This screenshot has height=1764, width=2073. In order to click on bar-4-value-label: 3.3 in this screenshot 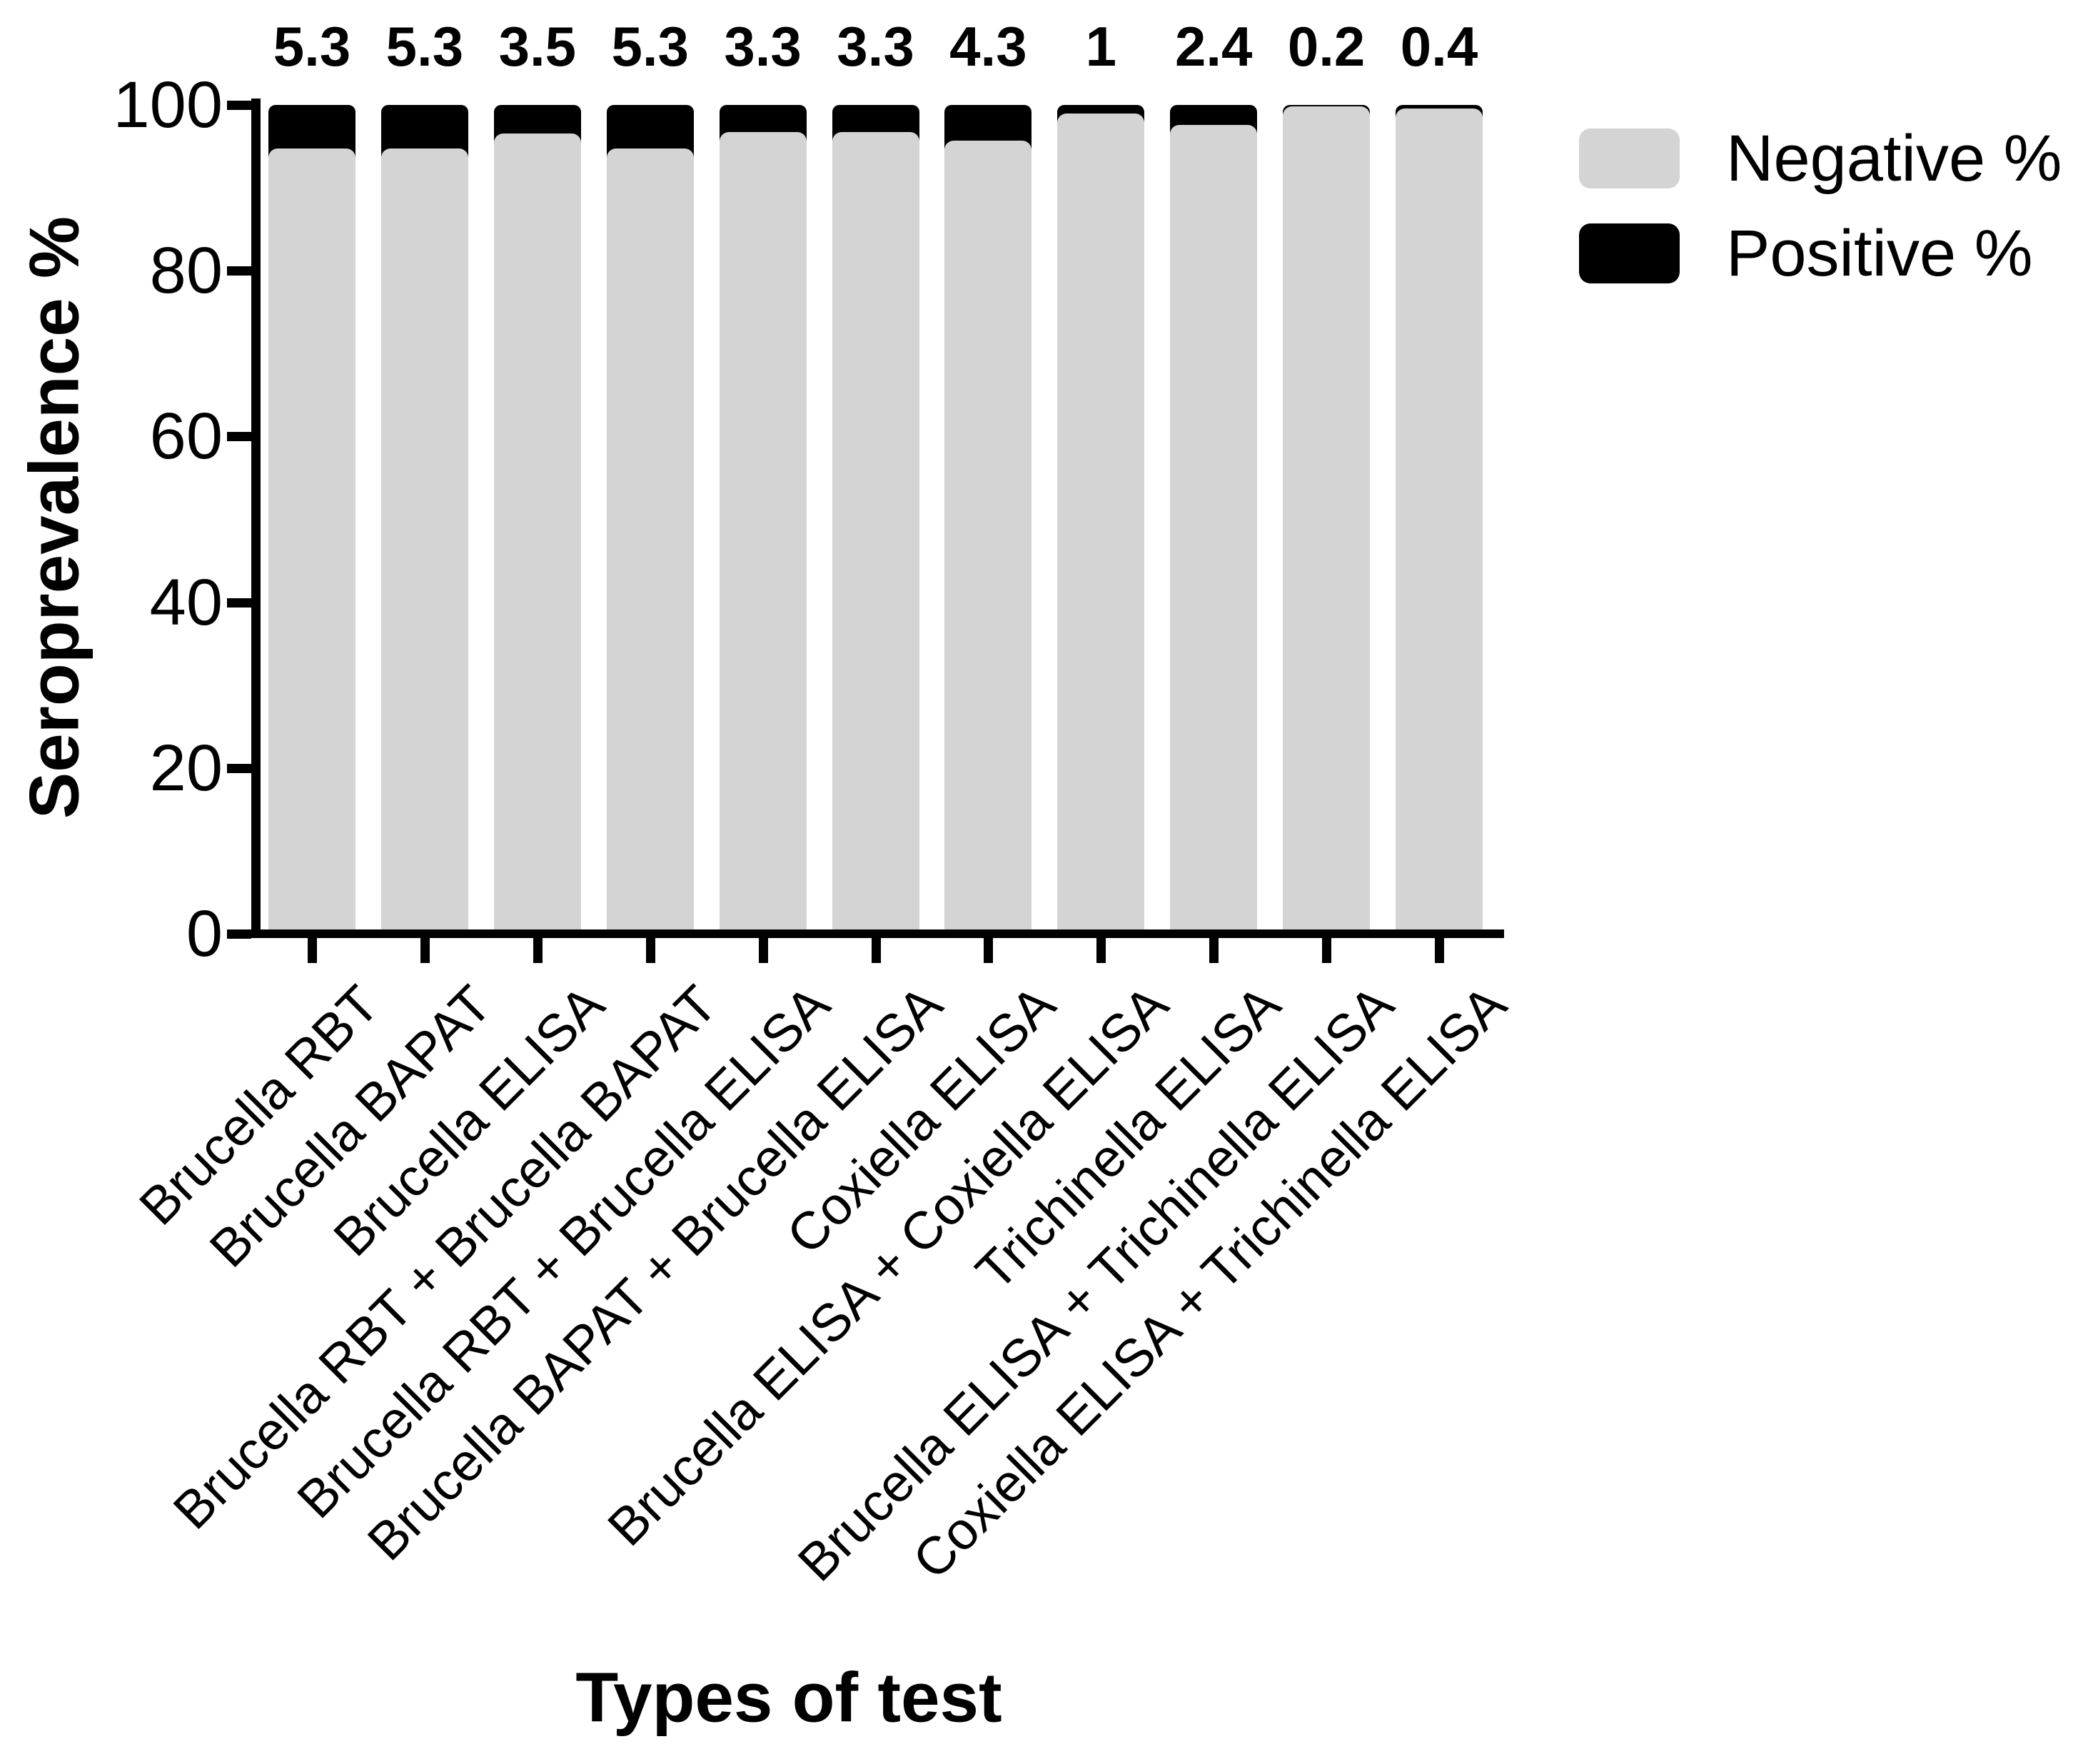, I will do `click(763, 46)`.